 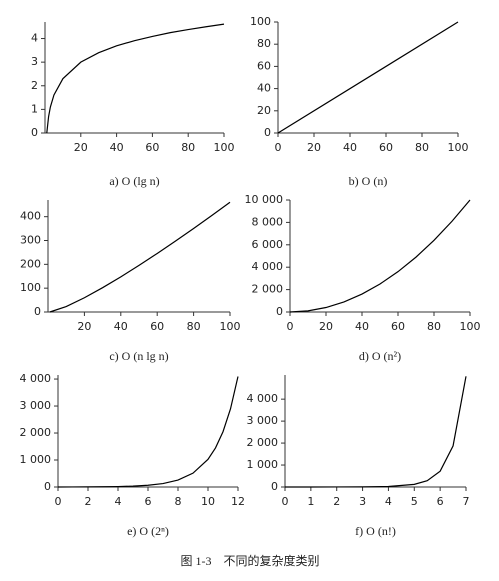 What do you see at coordinates (30, 240) in the screenshot?
I see `y-tick-label: 300` at bounding box center [30, 240].